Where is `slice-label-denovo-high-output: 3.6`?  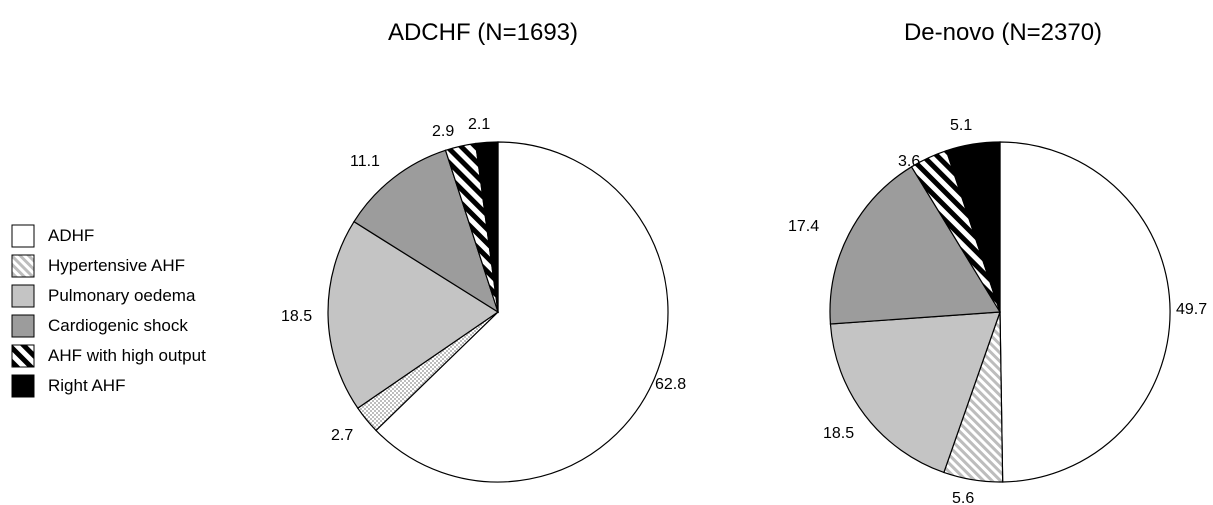 slice-label-denovo-high-output: 3.6 is located at coordinates (909, 161).